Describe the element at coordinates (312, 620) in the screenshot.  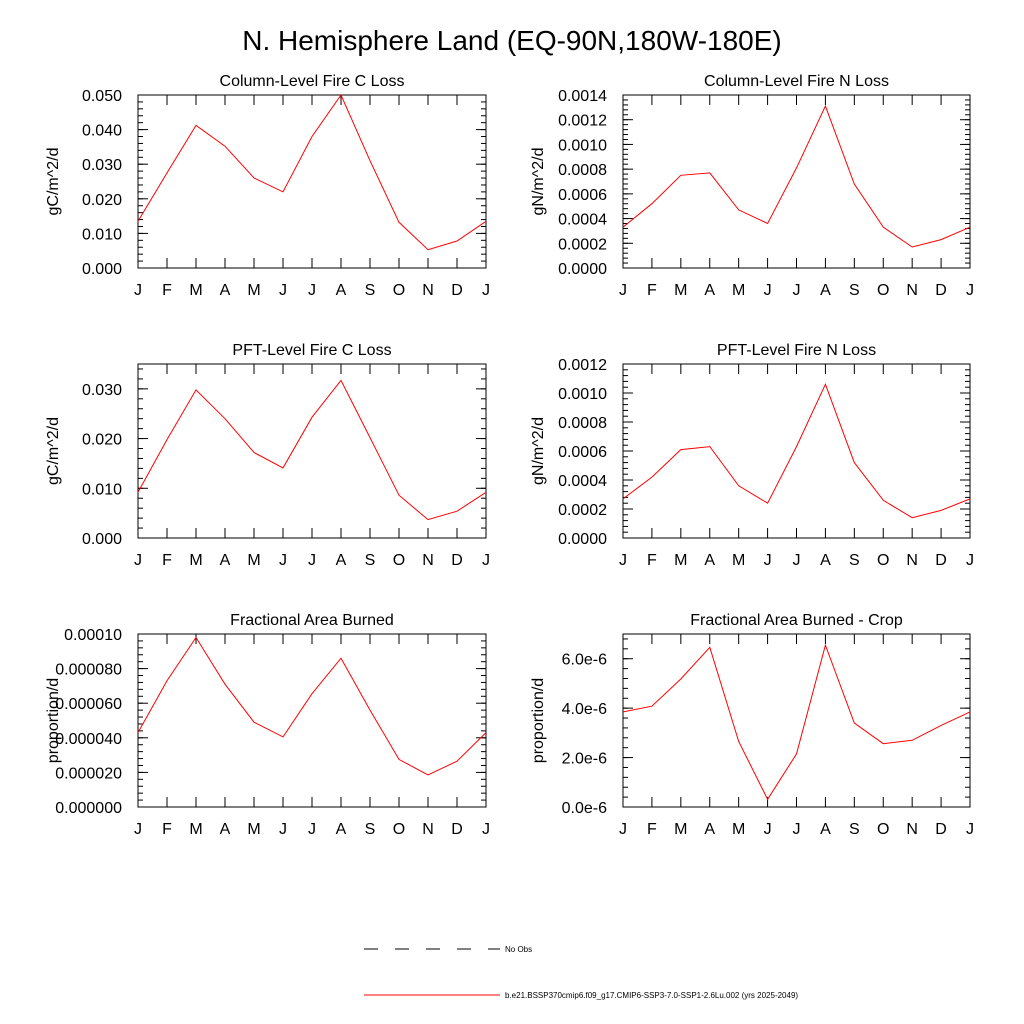
I see `chart-title: Fractional Area Burned` at that location.